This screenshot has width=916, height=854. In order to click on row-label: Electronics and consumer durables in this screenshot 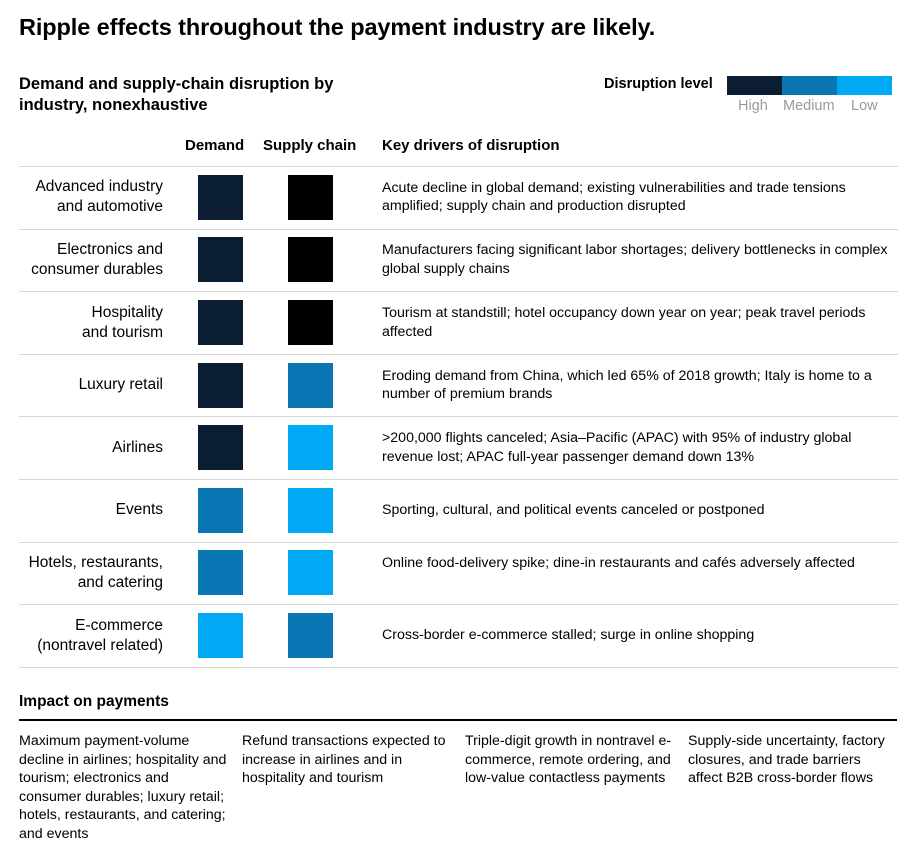, I will do `click(97, 259)`.